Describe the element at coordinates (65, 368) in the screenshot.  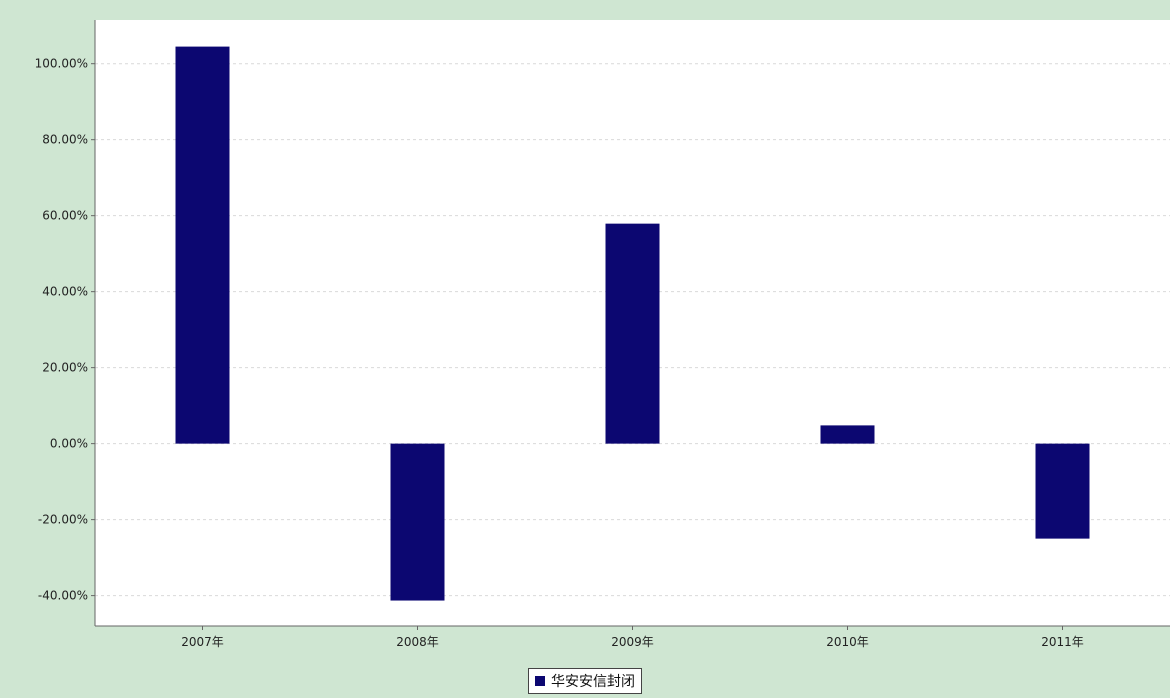
I see `y-tick-label: 20.00%` at that location.